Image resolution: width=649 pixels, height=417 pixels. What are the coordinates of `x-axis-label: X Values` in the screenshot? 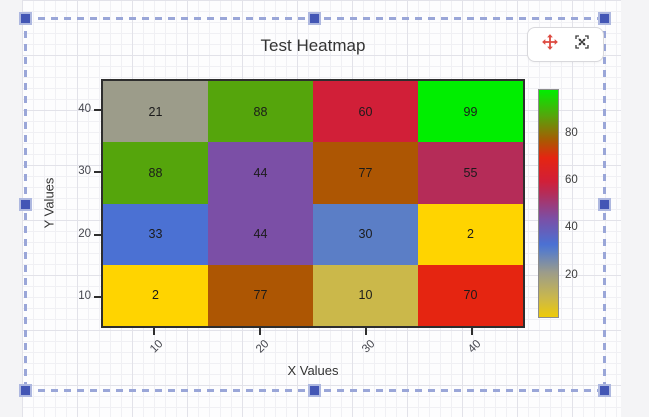 It's located at (313, 370).